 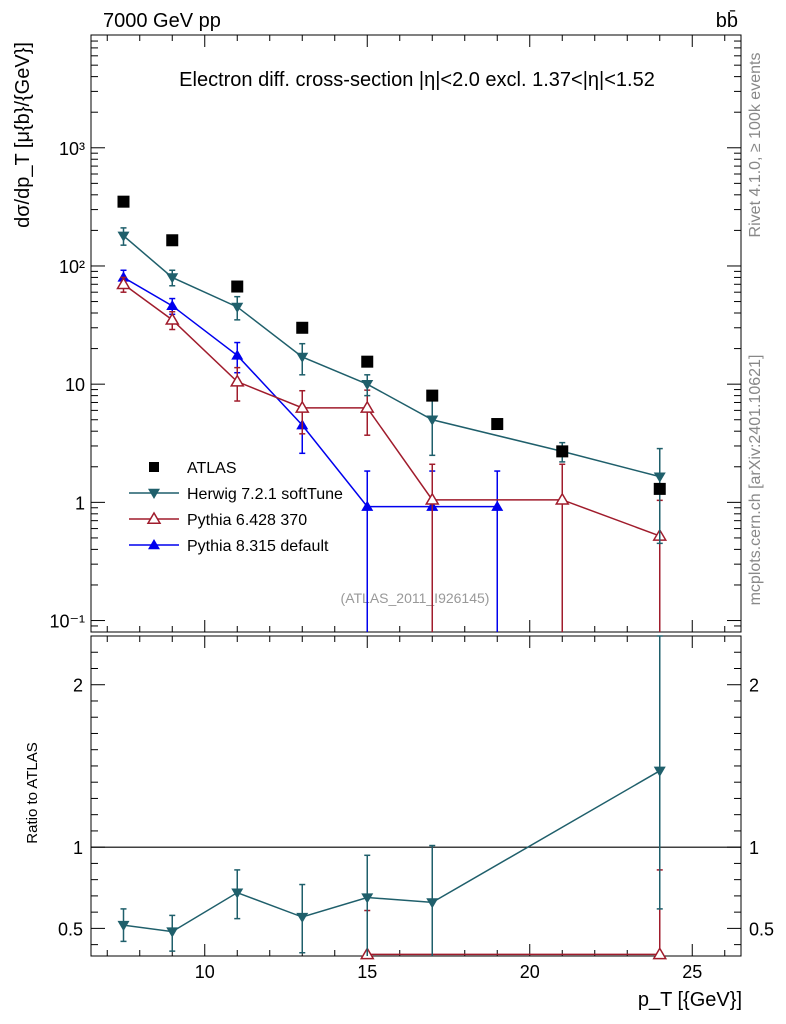 What do you see at coordinates (247, 520) in the screenshot?
I see `legend-pythia-6-428-370-label: Pythia 6.428 370` at bounding box center [247, 520].